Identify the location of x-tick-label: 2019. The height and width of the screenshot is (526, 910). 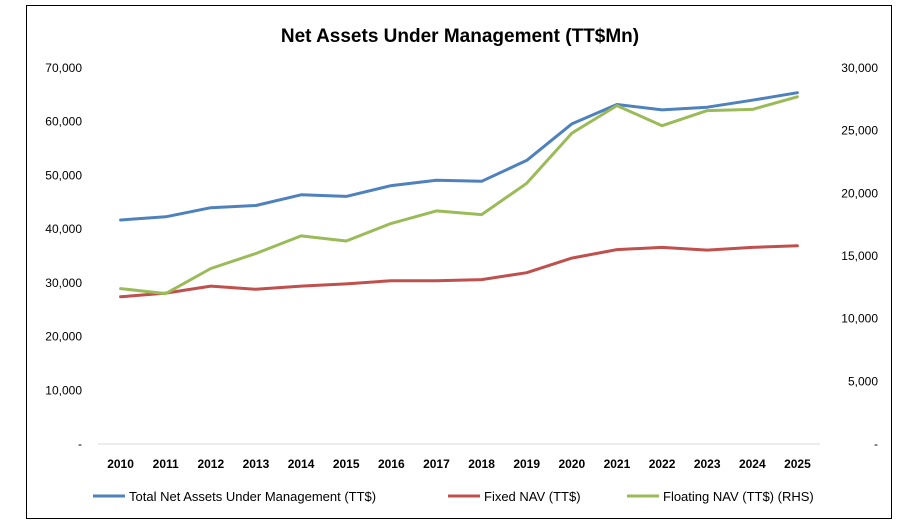
(526, 464).